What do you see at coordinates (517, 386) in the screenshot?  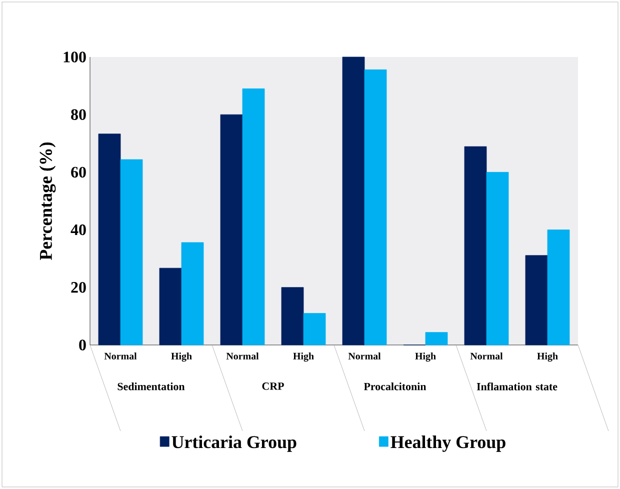 I see `text: Inflamation state` at bounding box center [517, 386].